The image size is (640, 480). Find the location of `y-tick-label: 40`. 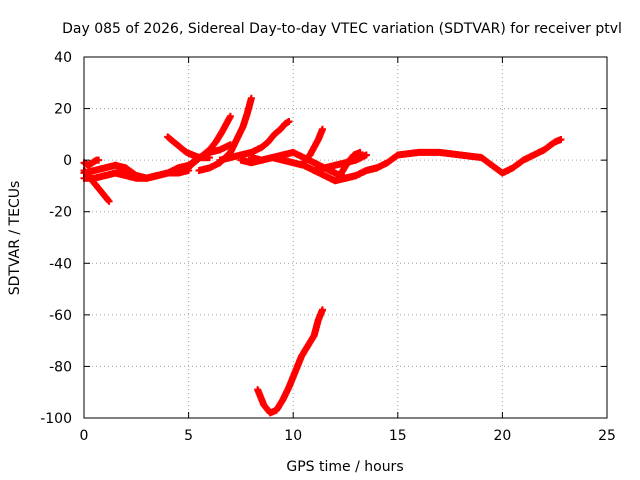

y-tick-label: 40 is located at coordinates (63, 58).